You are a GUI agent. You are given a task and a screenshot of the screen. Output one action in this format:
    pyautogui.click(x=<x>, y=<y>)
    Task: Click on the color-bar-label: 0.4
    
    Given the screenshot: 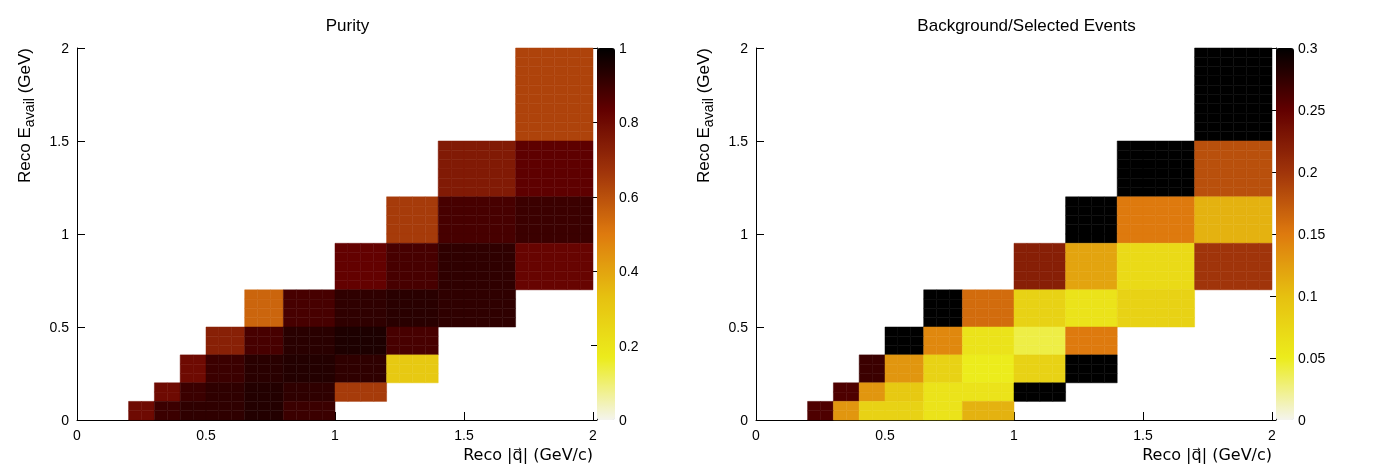 What is the action you would take?
    pyautogui.click(x=629, y=271)
    